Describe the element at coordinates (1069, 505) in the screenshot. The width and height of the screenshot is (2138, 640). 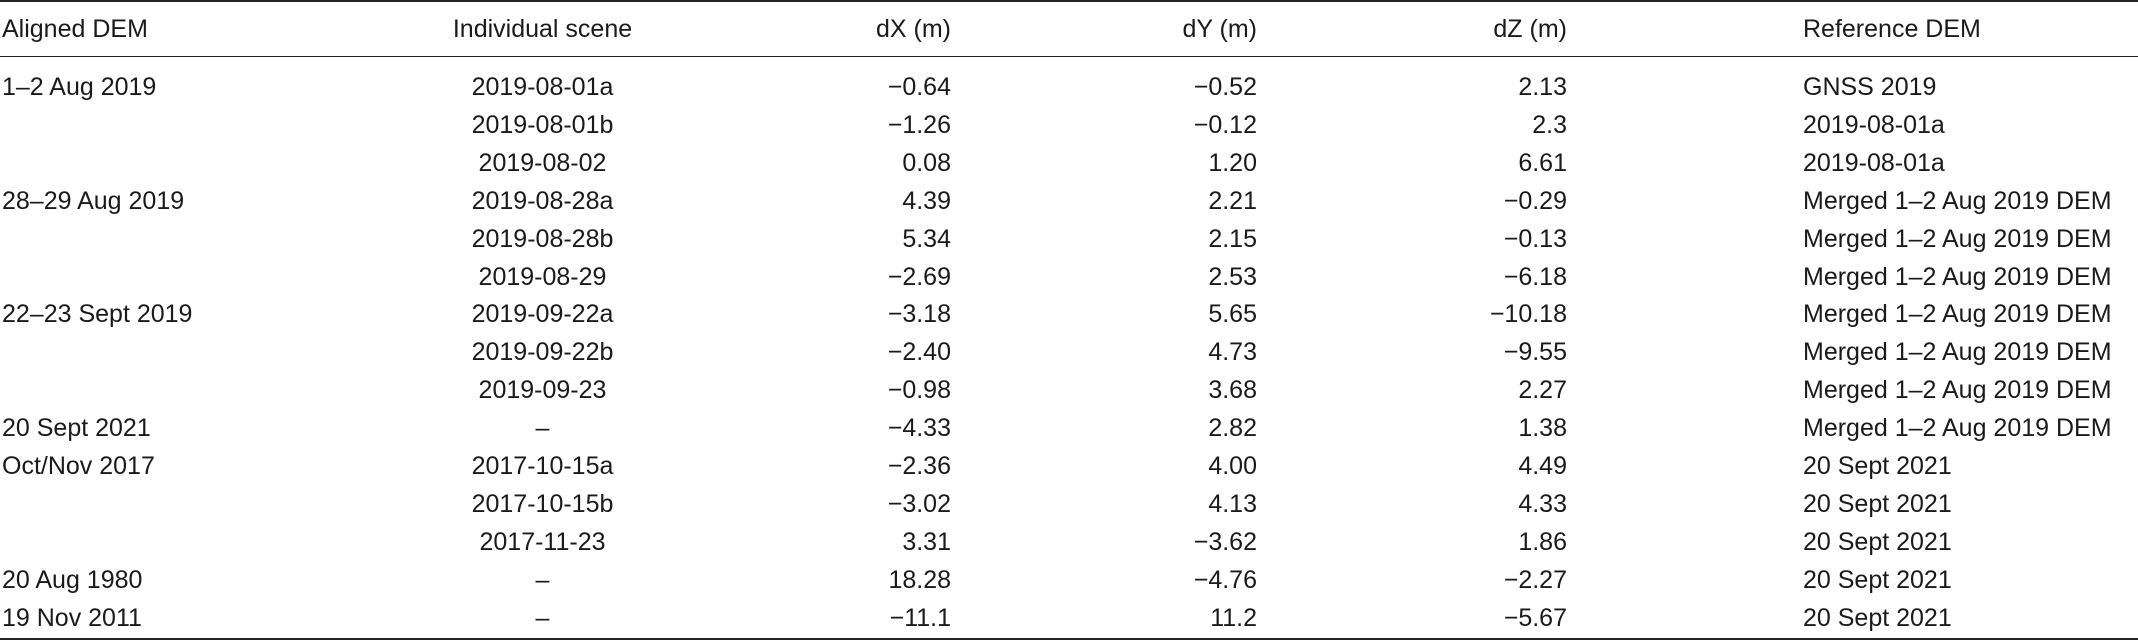
I see `table-row: 2017-10-15b −3.02 4.13 4.33 20 Sept 2021` at that location.